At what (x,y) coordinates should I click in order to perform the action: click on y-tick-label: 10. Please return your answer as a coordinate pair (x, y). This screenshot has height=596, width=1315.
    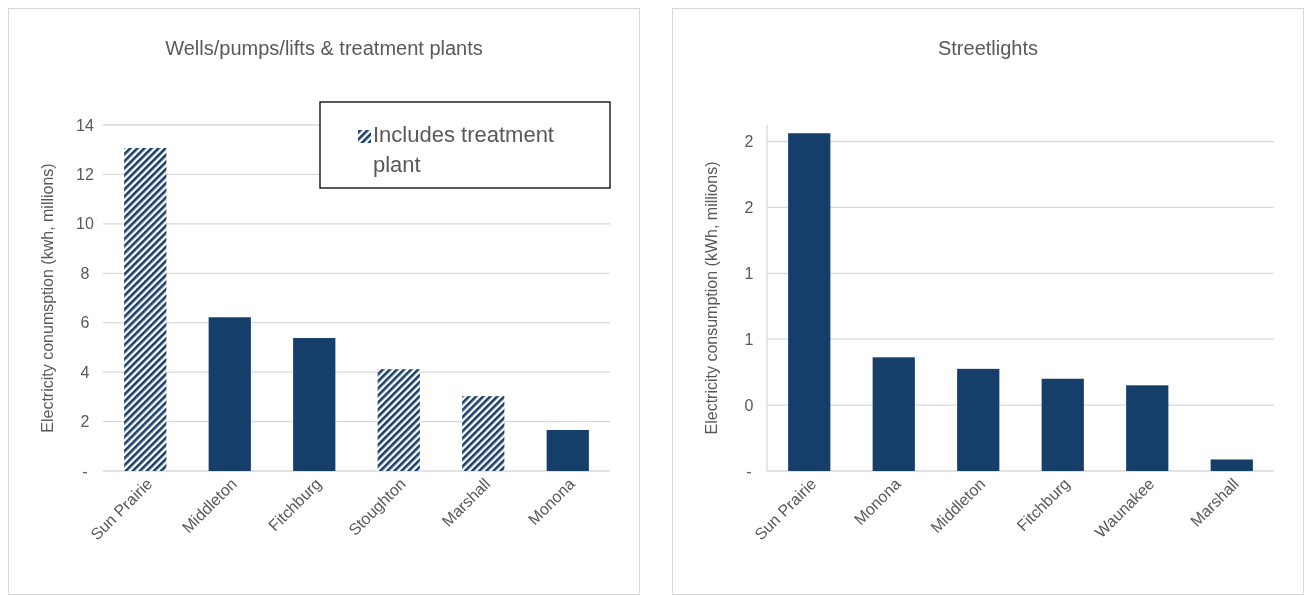
    Looking at the image, I should click on (85, 224).